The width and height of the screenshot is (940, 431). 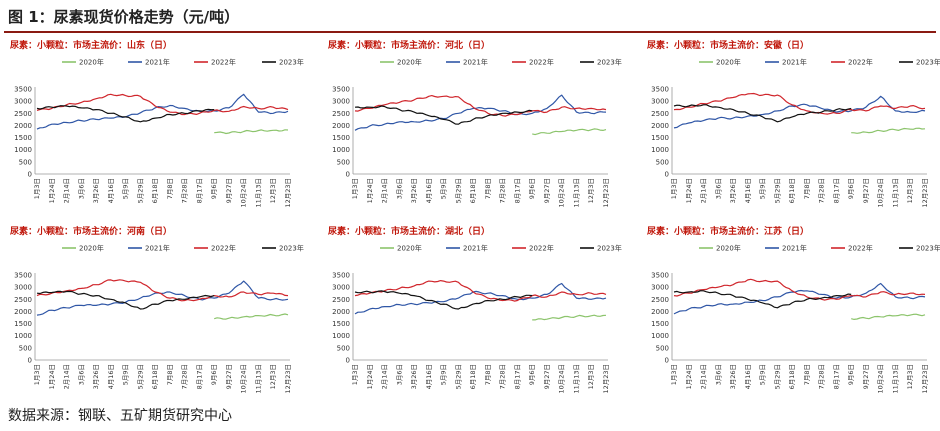 What do you see at coordinates (341, 126) in the screenshot?
I see `y-tick-label: 2000` at bounding box center [341, 126].